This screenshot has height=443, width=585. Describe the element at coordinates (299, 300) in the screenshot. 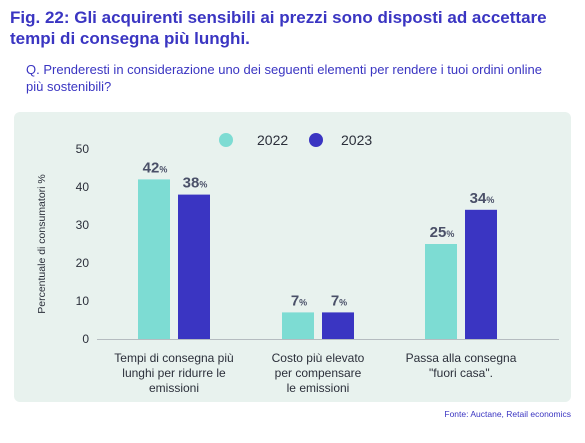

I see `value-label-2022-2: 7%` at that location.